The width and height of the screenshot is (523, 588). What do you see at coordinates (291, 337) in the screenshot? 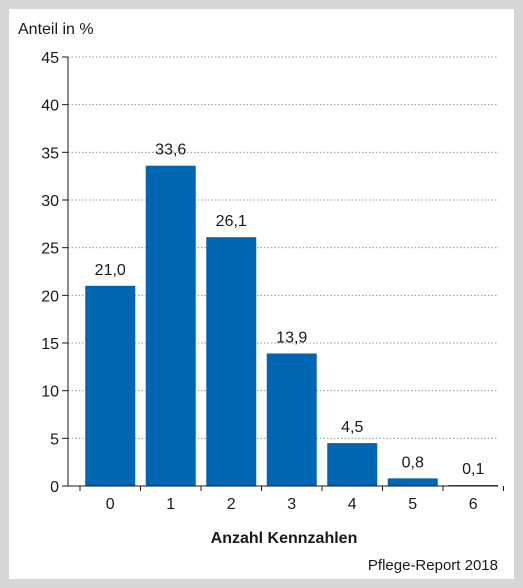
I see `value-label: 13,9` at bounding box center [291, 337].